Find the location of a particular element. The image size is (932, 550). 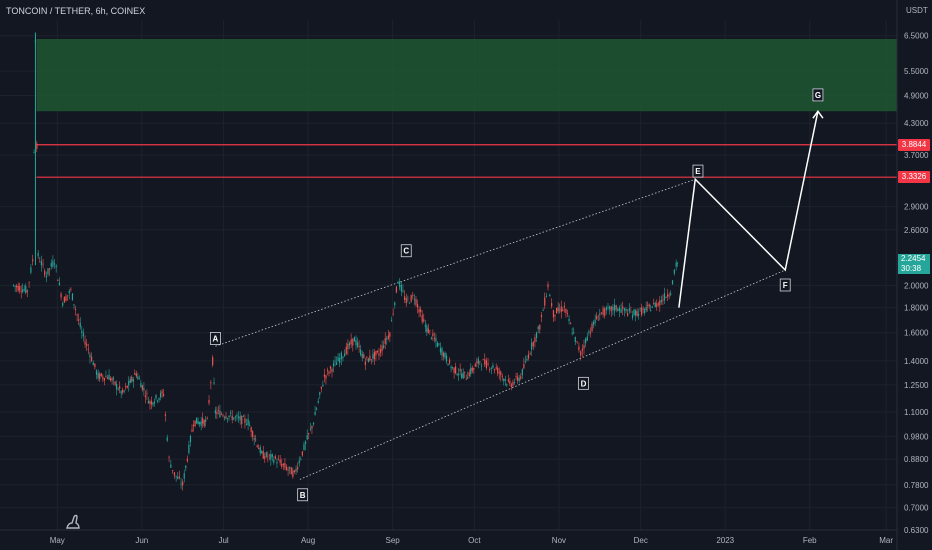

x-tick-label: Nov is located at coordinates (559, 540).